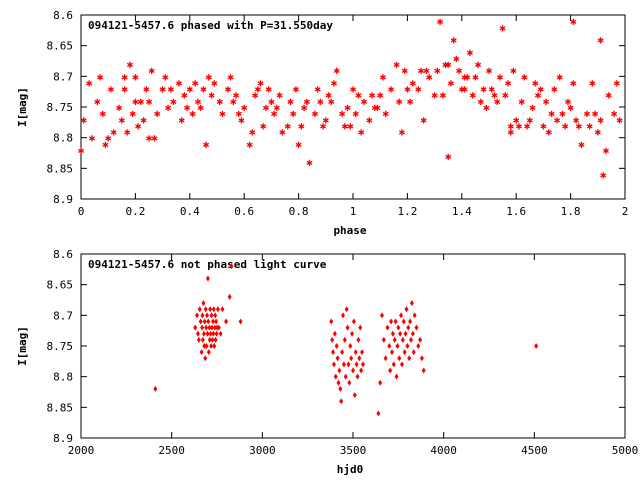  What do you see at coordinates (63, 76) in the screenshot?
I see `y-tick-label: 8.7` at bounding box center [63, 76].